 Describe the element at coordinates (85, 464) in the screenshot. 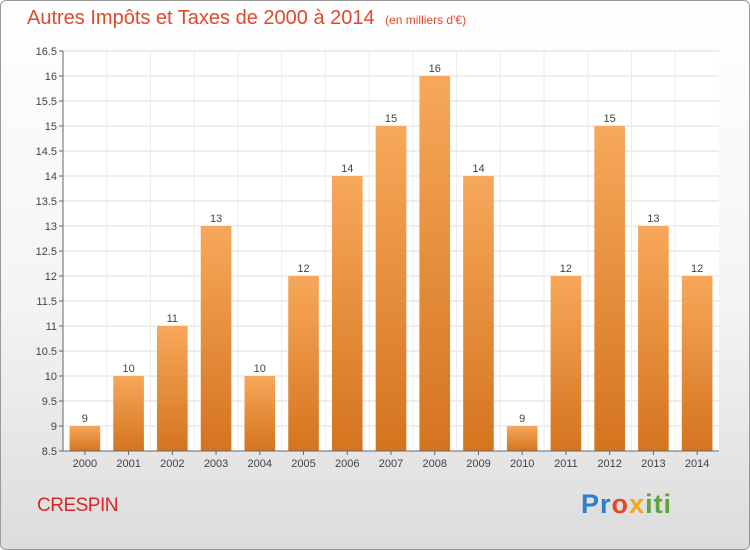

I see `x-tick-label: 2000` at that location.